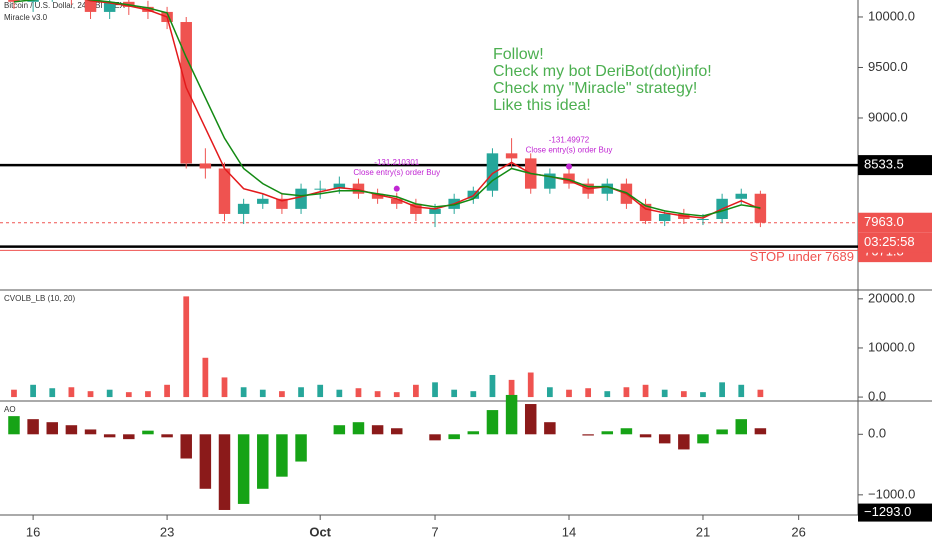  What do you see at coordinates (891, 15) in the screenshot?
I see `y-tick-label: 10000.0` at bounding box center [891, 15].